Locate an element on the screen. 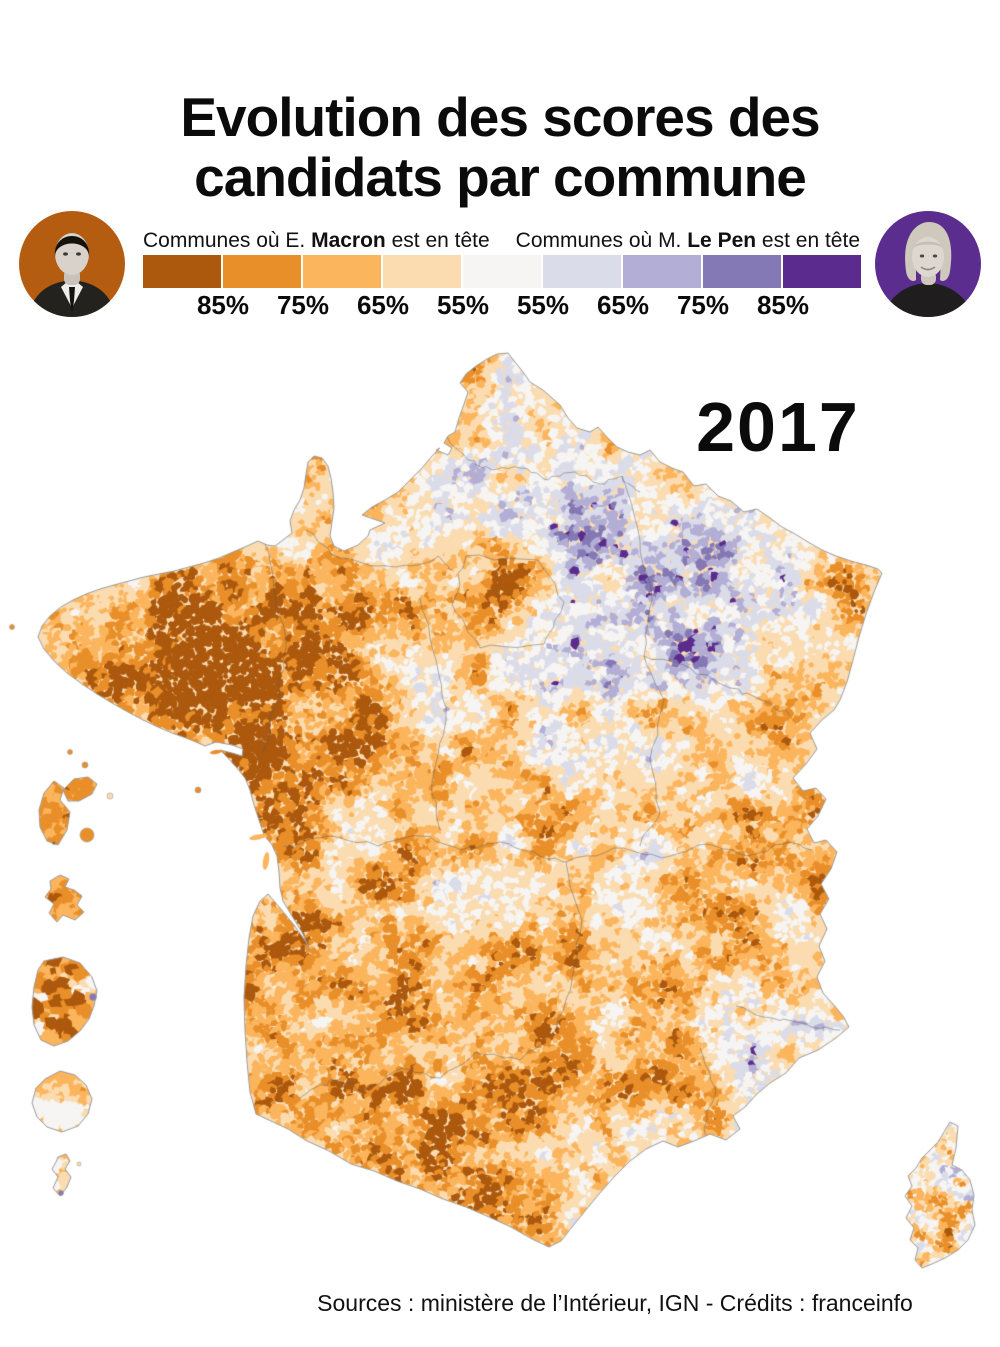 The height and width of the screenshot is (1347, 1000). avatar-lepen is located at coordinates (928, 264).